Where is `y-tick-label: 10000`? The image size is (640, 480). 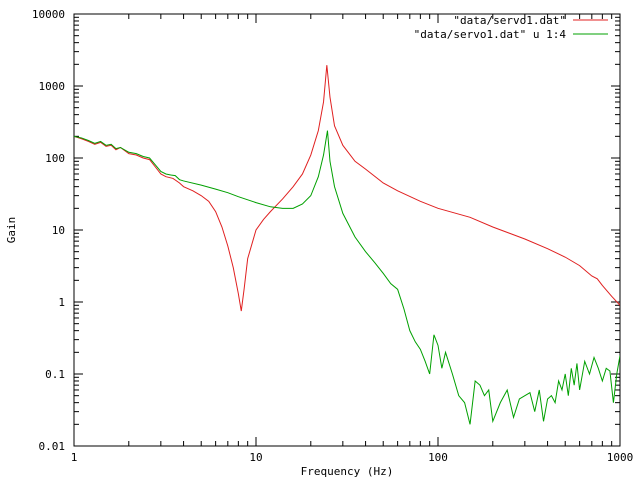 y-tick-label: 10000 is located at coordinates (48, 14).